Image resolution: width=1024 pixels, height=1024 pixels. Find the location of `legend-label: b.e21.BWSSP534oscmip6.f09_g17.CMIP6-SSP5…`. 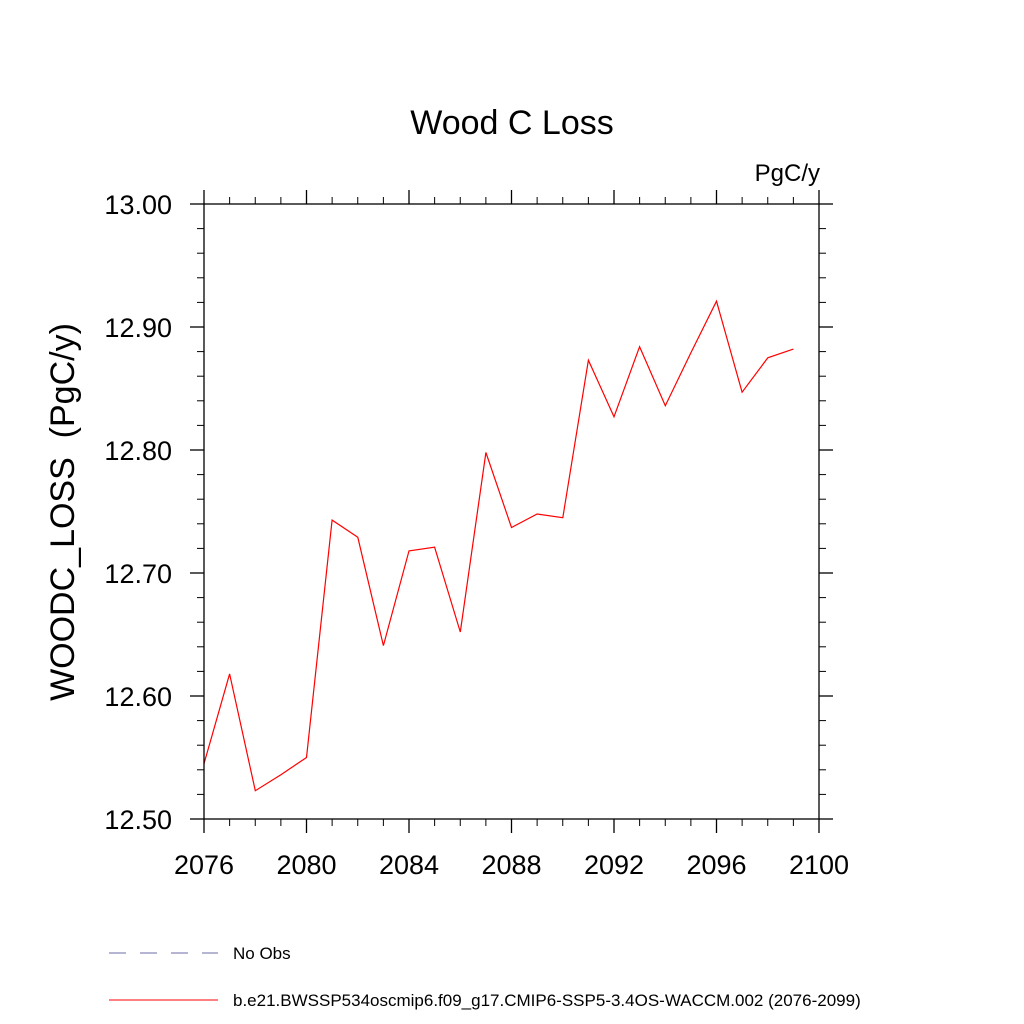

legend-label: b.e21.BWSSP534oscmip6.f09_g17.CMIP6-SSP5… is located at coordinates (547, 1000).